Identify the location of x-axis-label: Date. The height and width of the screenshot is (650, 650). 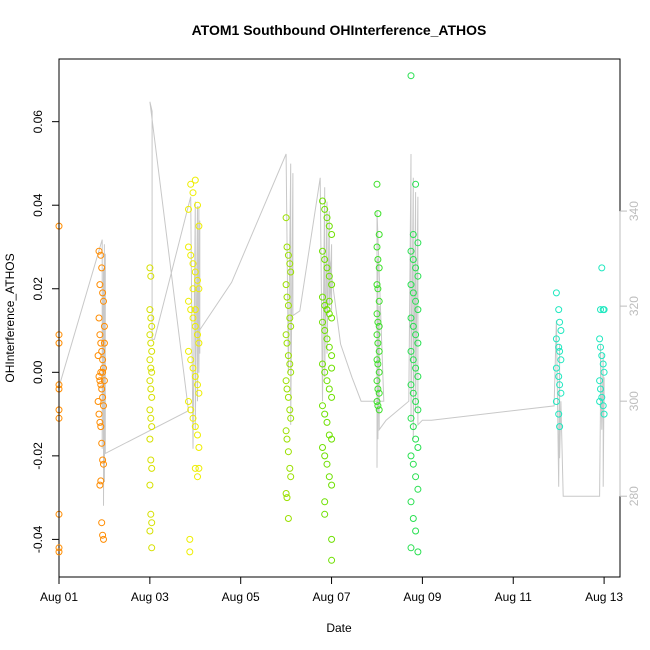
(339, 628).